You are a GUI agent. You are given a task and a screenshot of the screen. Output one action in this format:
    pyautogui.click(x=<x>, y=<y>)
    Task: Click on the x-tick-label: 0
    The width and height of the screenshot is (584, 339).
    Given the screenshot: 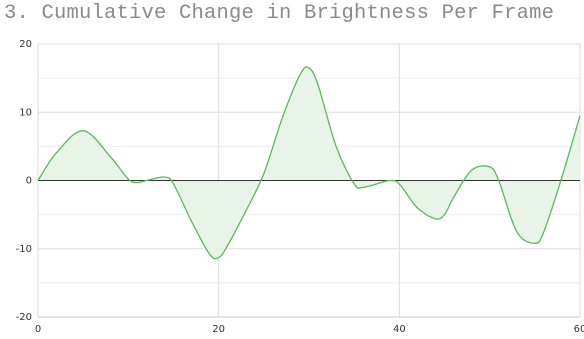 What is the action you would take?
    pyautogui.click(x=38, y=329)
    